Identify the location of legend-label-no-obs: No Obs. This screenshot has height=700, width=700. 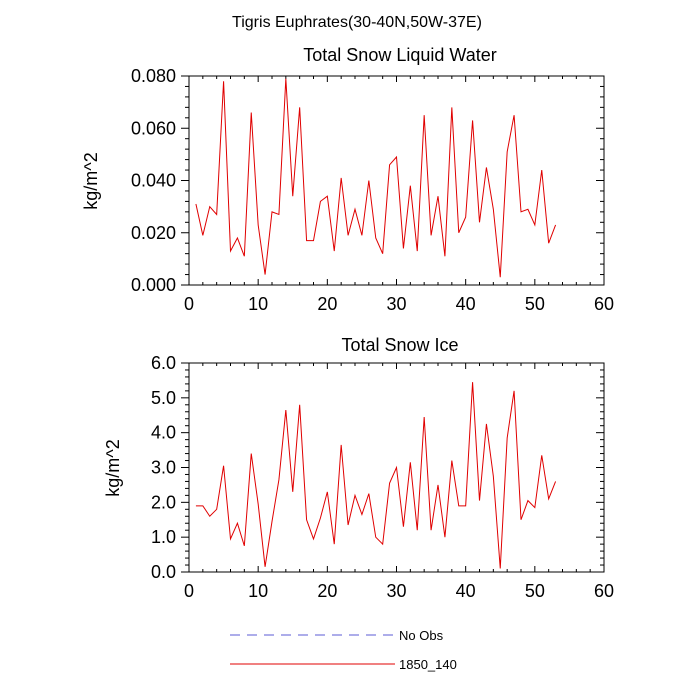
(421, 635).